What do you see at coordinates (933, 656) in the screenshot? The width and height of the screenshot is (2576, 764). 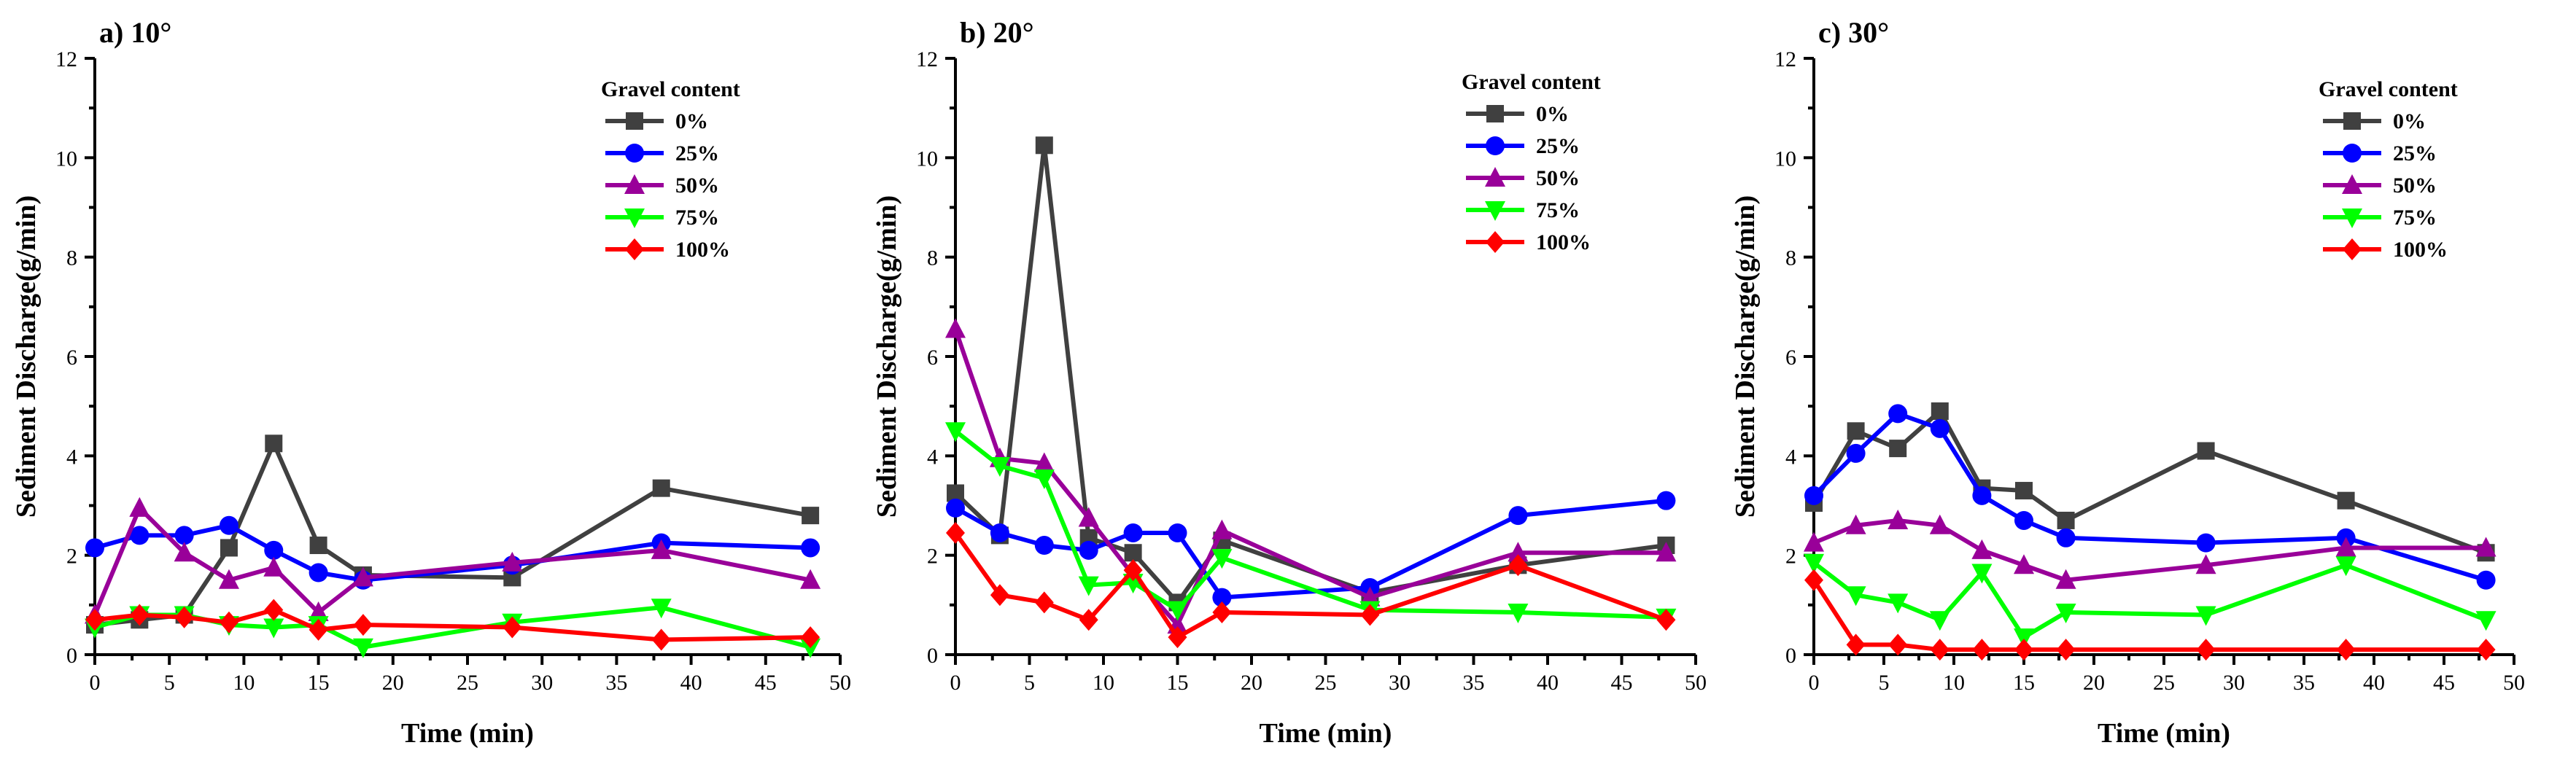 I see `y-tick-label: 0` at bounding box center [933, 656].